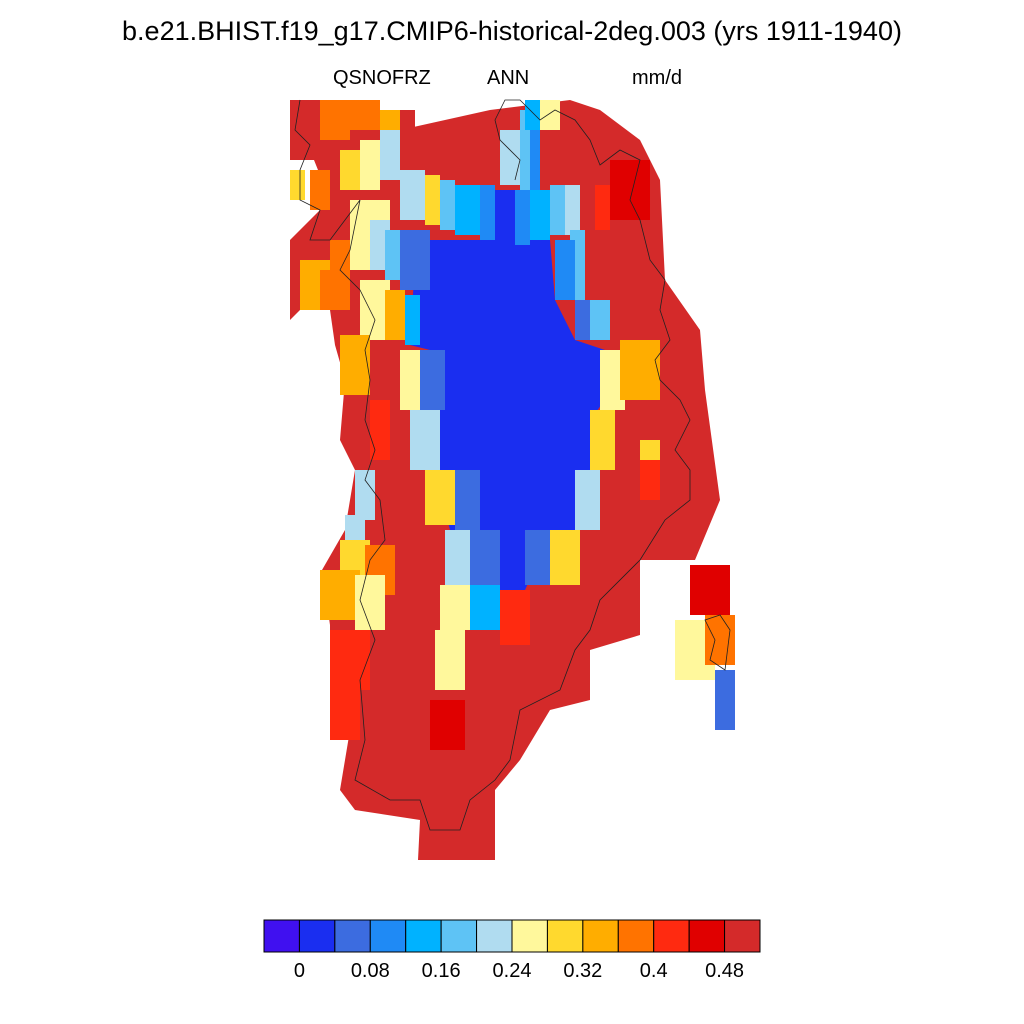 This screenshot has width=1024, height=1024. What do you see at coordinates (508, 78) in the screenshot?
I see `season-label: ANN` at bounding box center [508, 78].